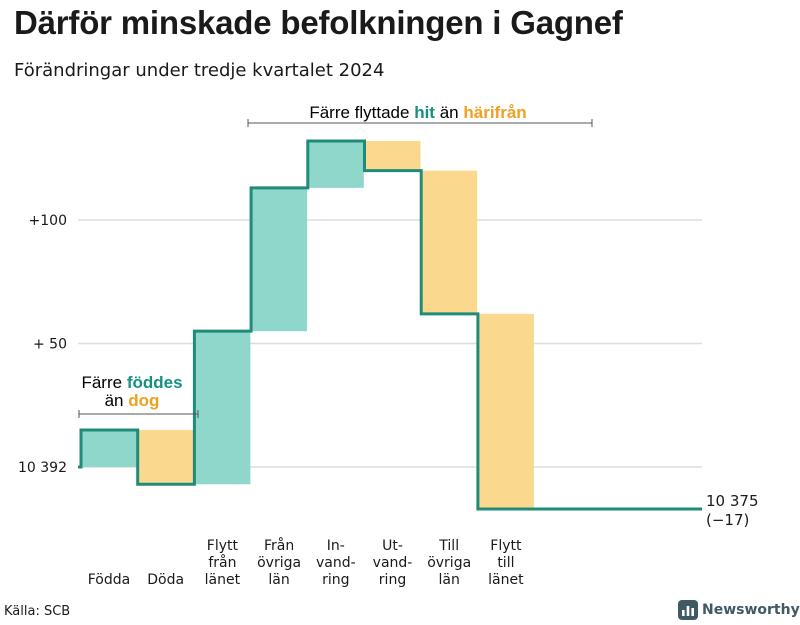  What do you see at coordinates (50, 345) in the screenshot?
I see `y-tick-label: + 50` at bounding box center [50, 345].